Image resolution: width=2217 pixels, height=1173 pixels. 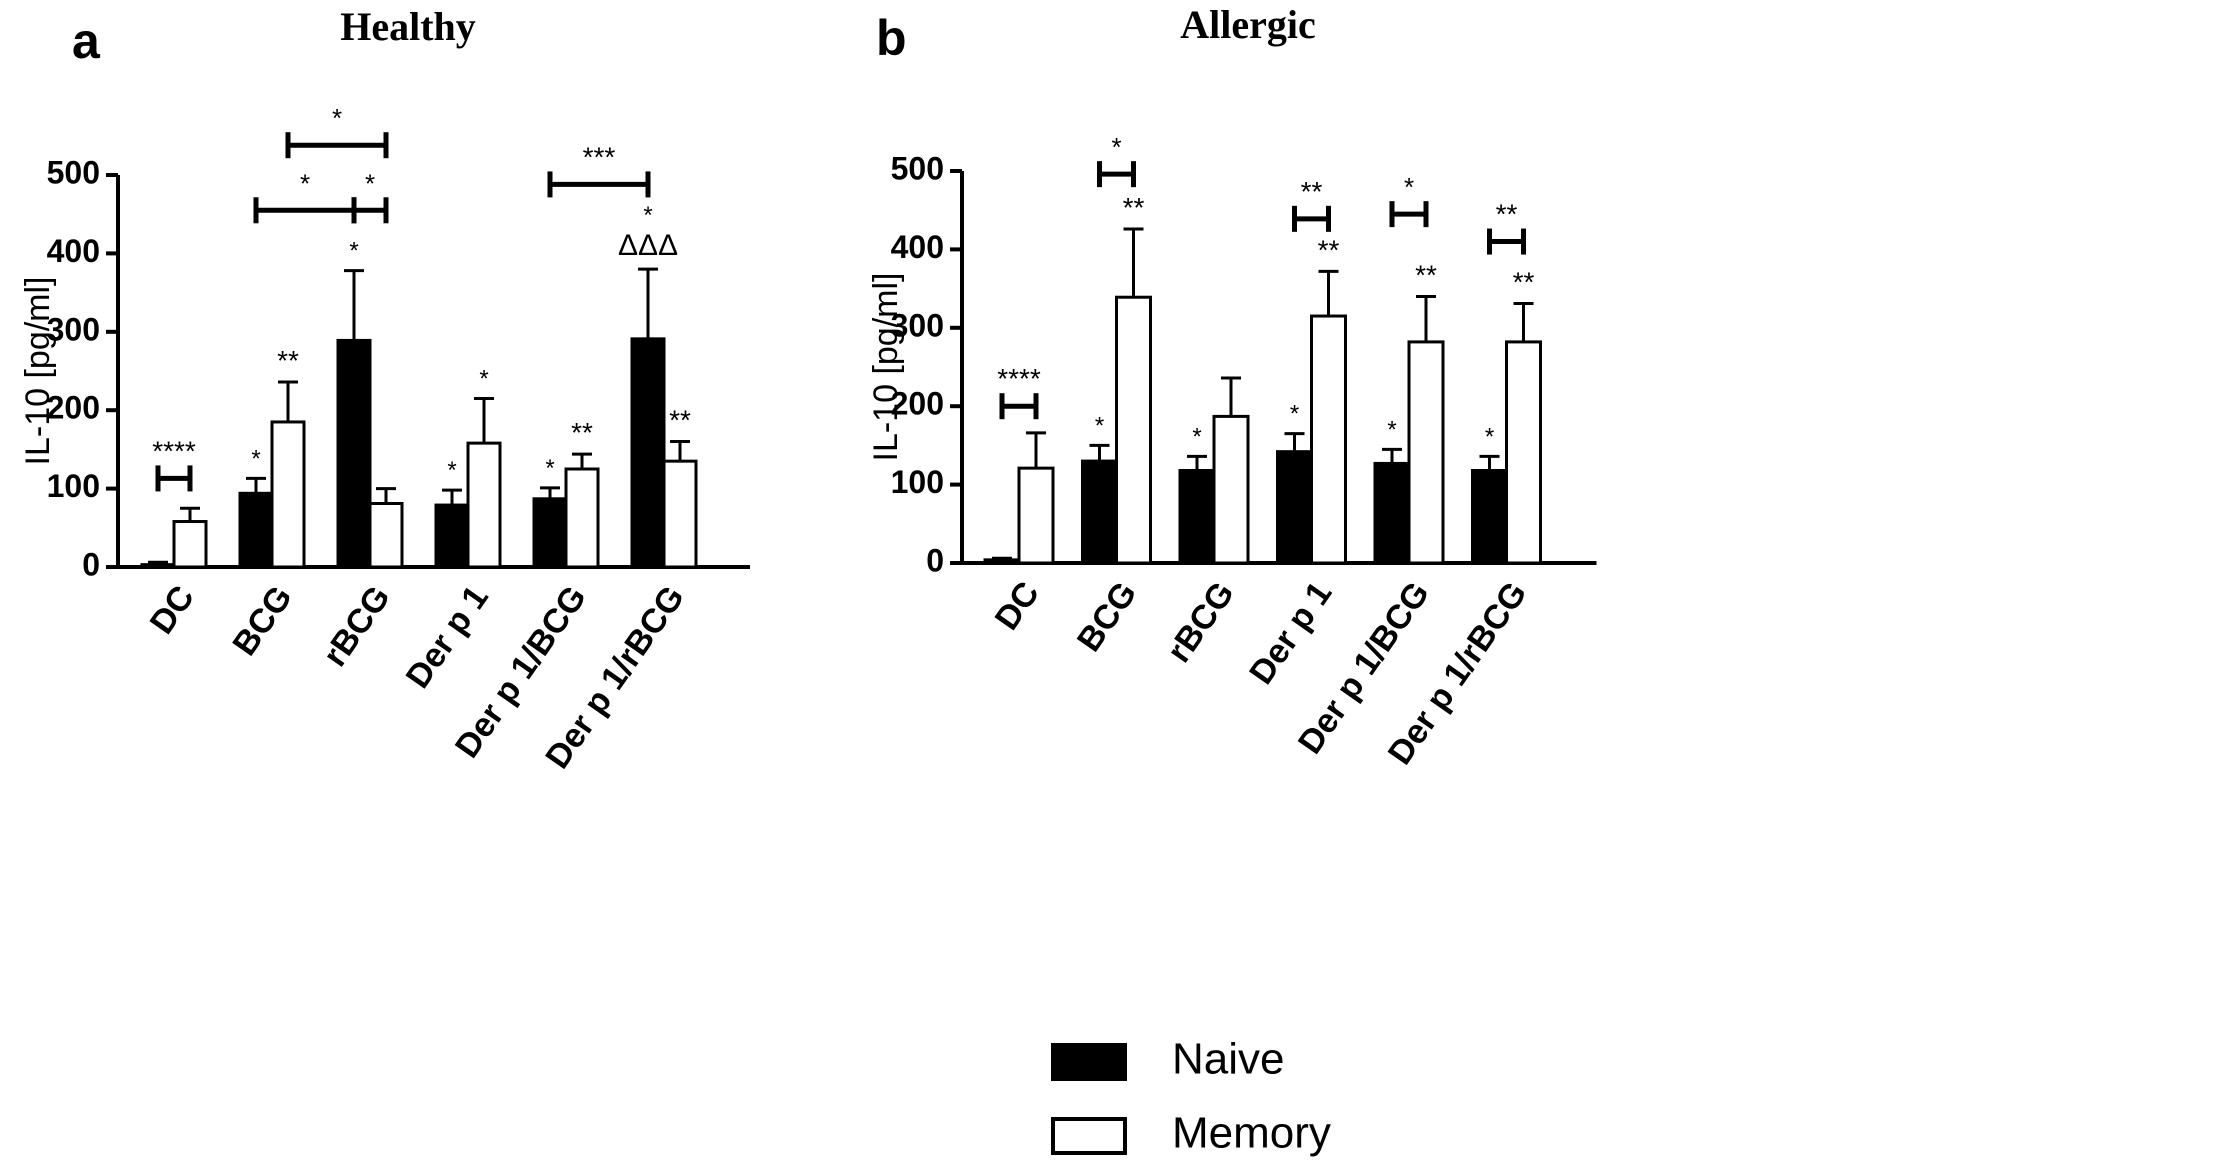 What do you see at coordinates (648, 245) in the screenshot?
I see `delta-mark: ΔΔΔ` at bounding box center [648, 245].